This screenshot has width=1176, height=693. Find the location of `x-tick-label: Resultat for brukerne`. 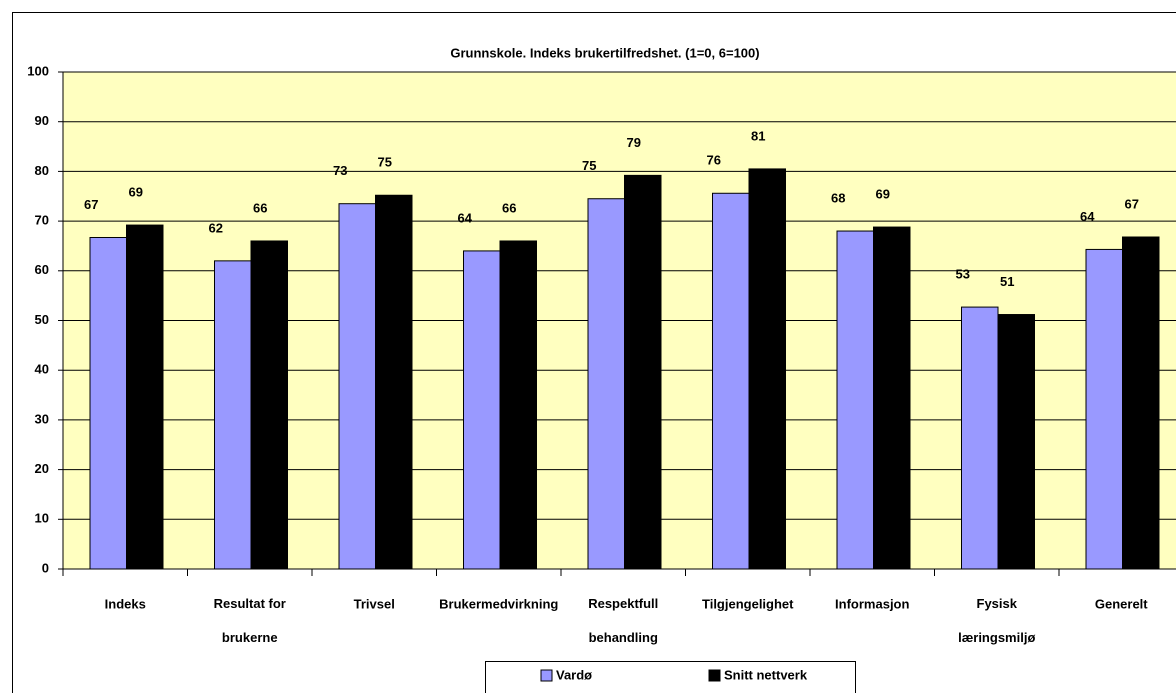

x-tick-label: Resultat for brukerne is located at coordinates (250, 620).